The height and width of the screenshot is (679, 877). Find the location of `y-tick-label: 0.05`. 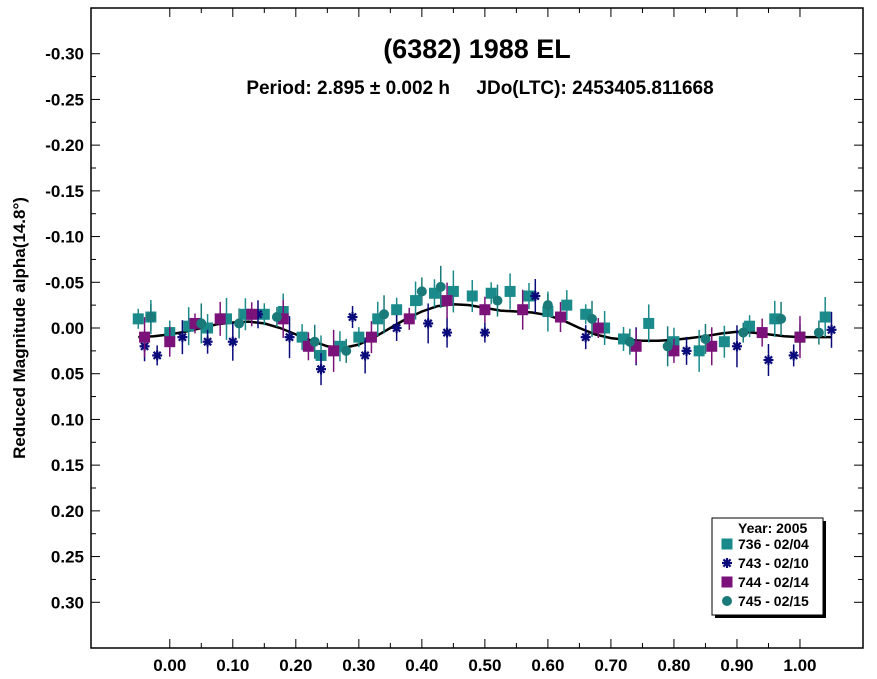

y-tick-label: 0.05 is located at coordinates (67, 374).